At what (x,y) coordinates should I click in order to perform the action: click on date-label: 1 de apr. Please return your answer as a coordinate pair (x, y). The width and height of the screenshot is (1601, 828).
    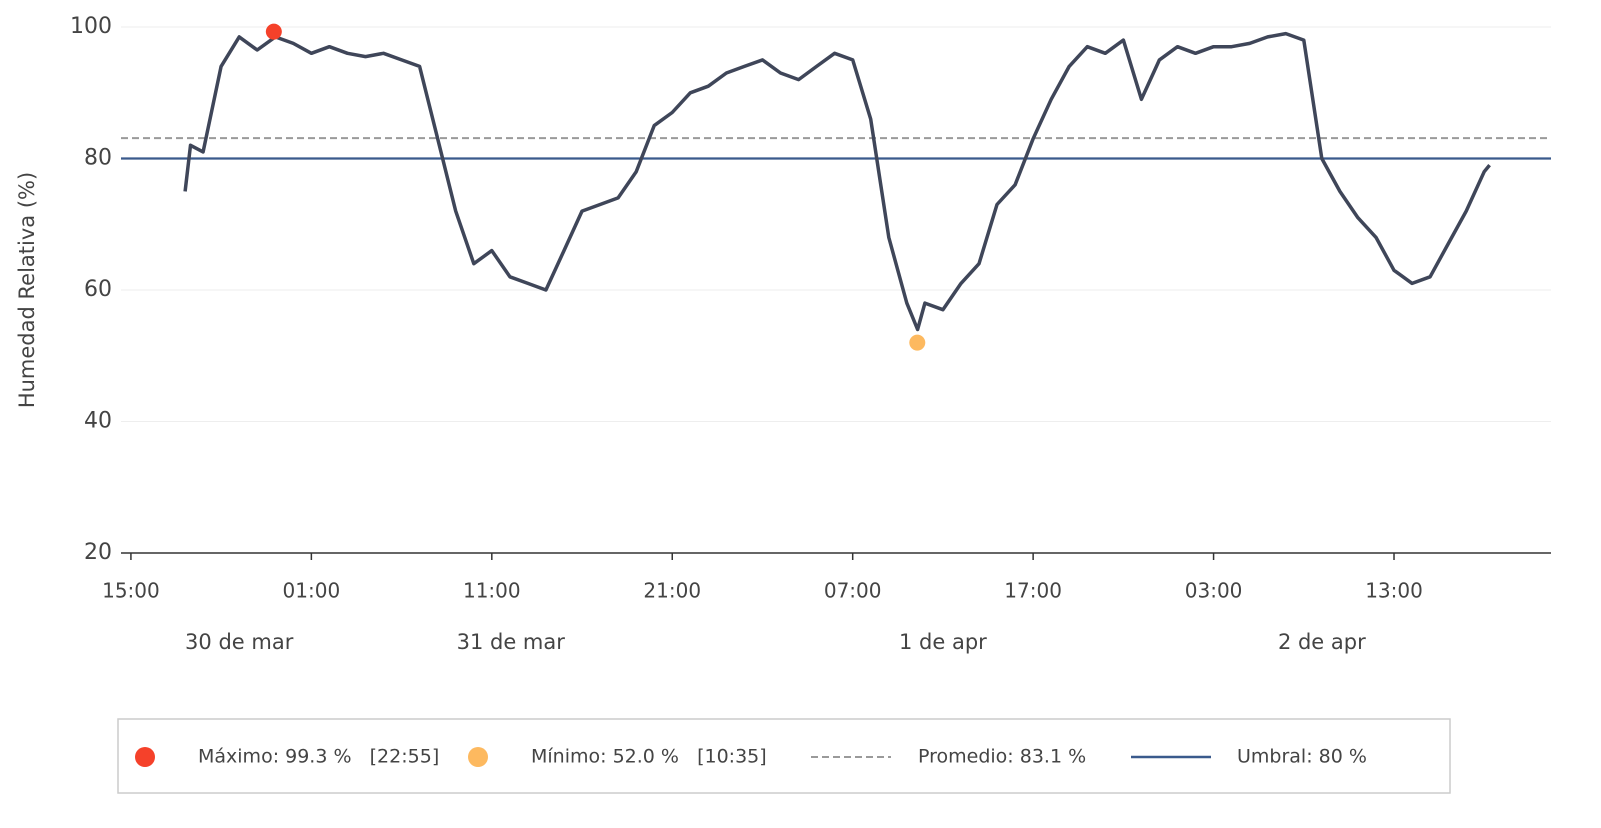
    Looking at the image, I should click on (943, 642).